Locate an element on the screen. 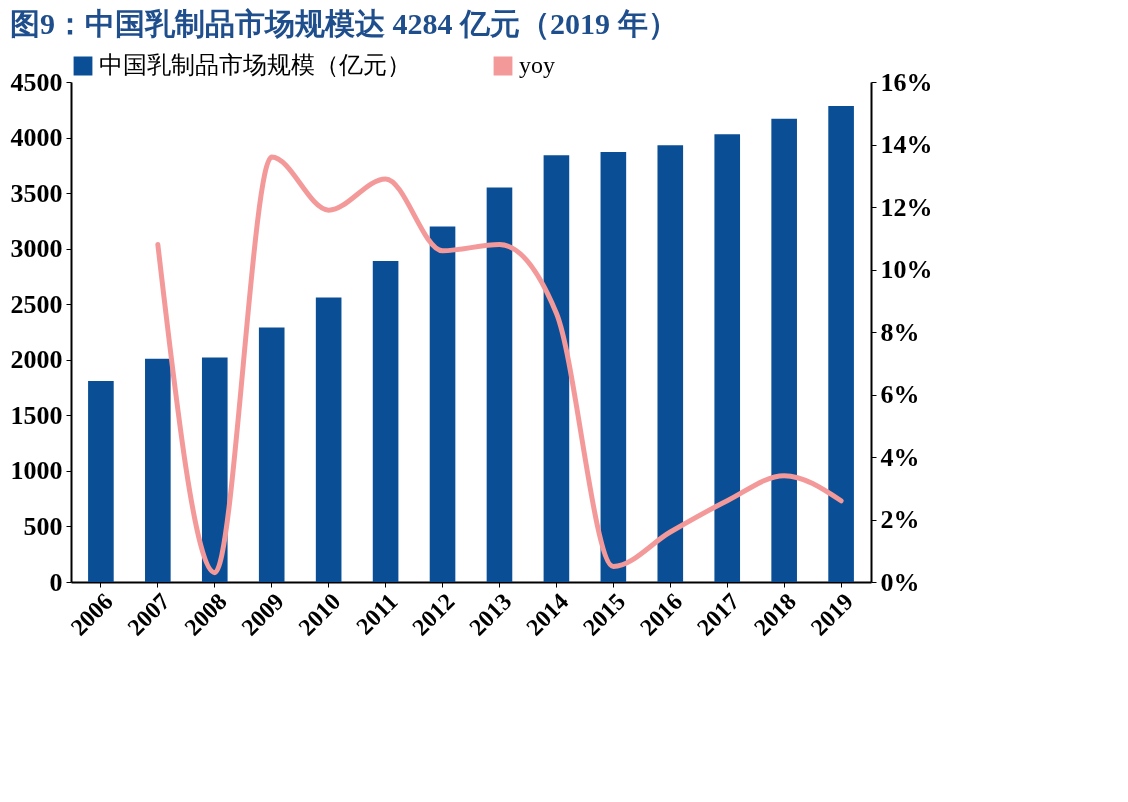  y-tick-label: 1500 is located at coordinates (36, 415).